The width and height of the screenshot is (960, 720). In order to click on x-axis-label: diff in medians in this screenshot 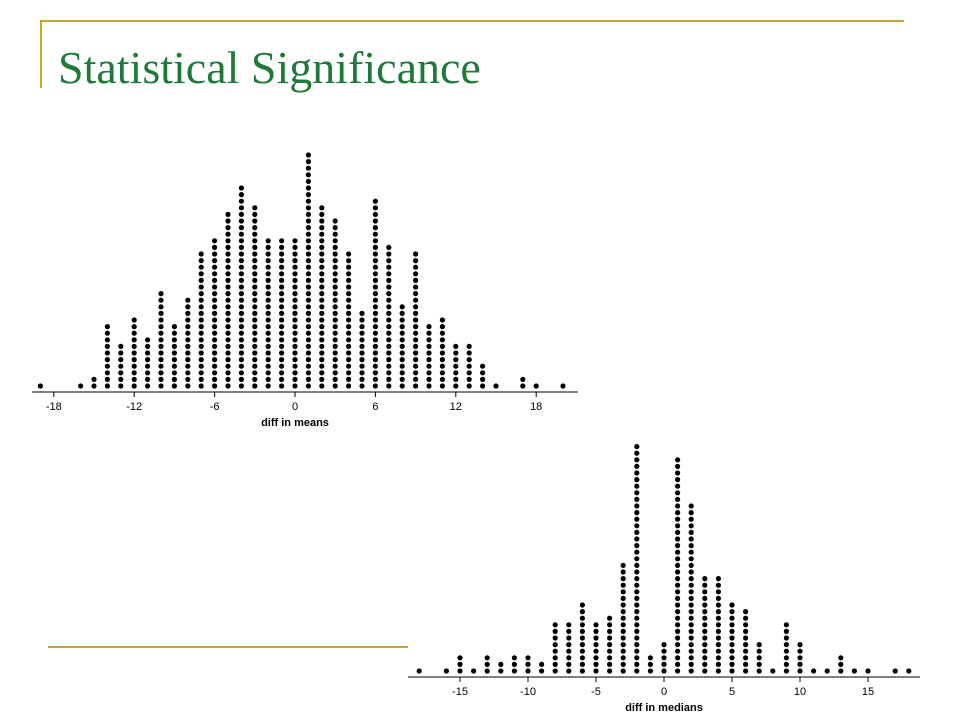, I will do `click(664, 708)`.